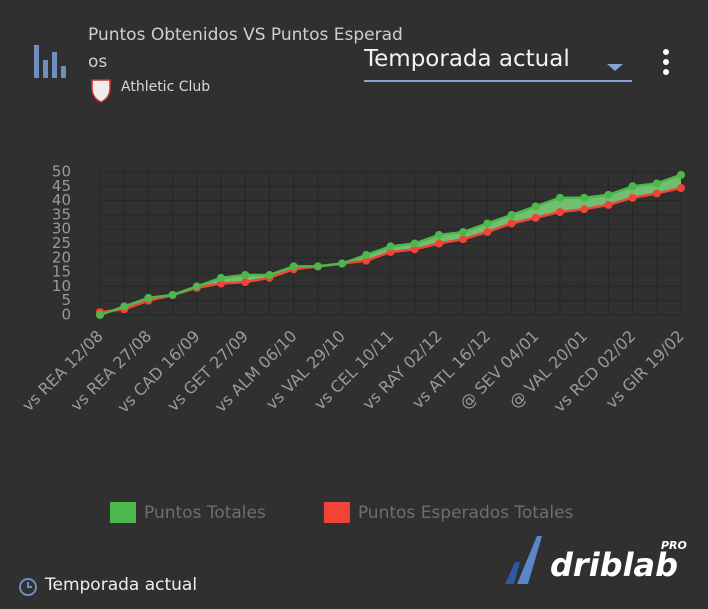  Describe the element at coordinates (61, 200) in the screenshot. I see `y-tick-label: 40` at that location.